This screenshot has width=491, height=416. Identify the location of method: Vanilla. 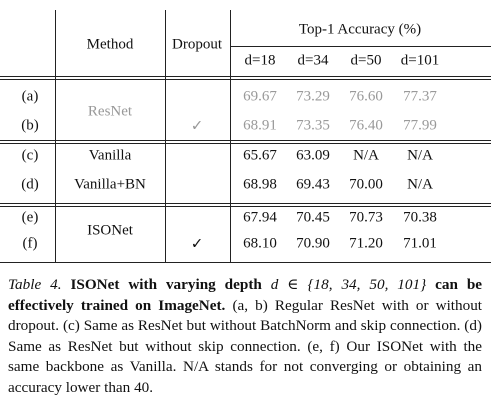
(110, 155).